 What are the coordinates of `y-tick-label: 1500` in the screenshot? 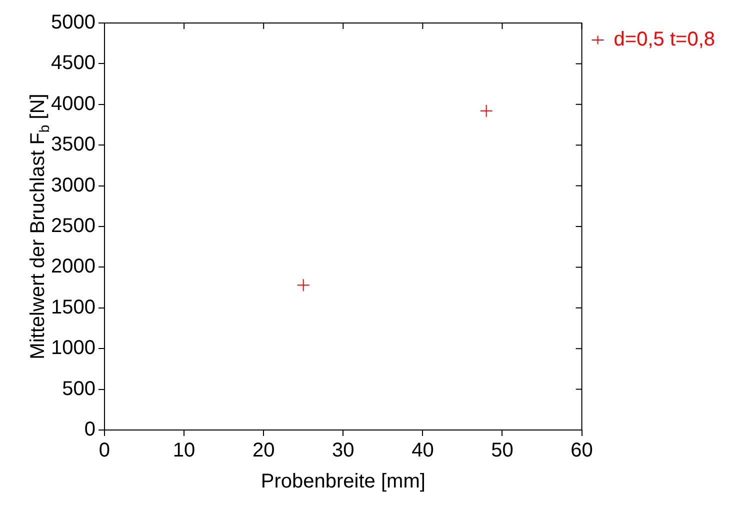 It's located at (73, 307).